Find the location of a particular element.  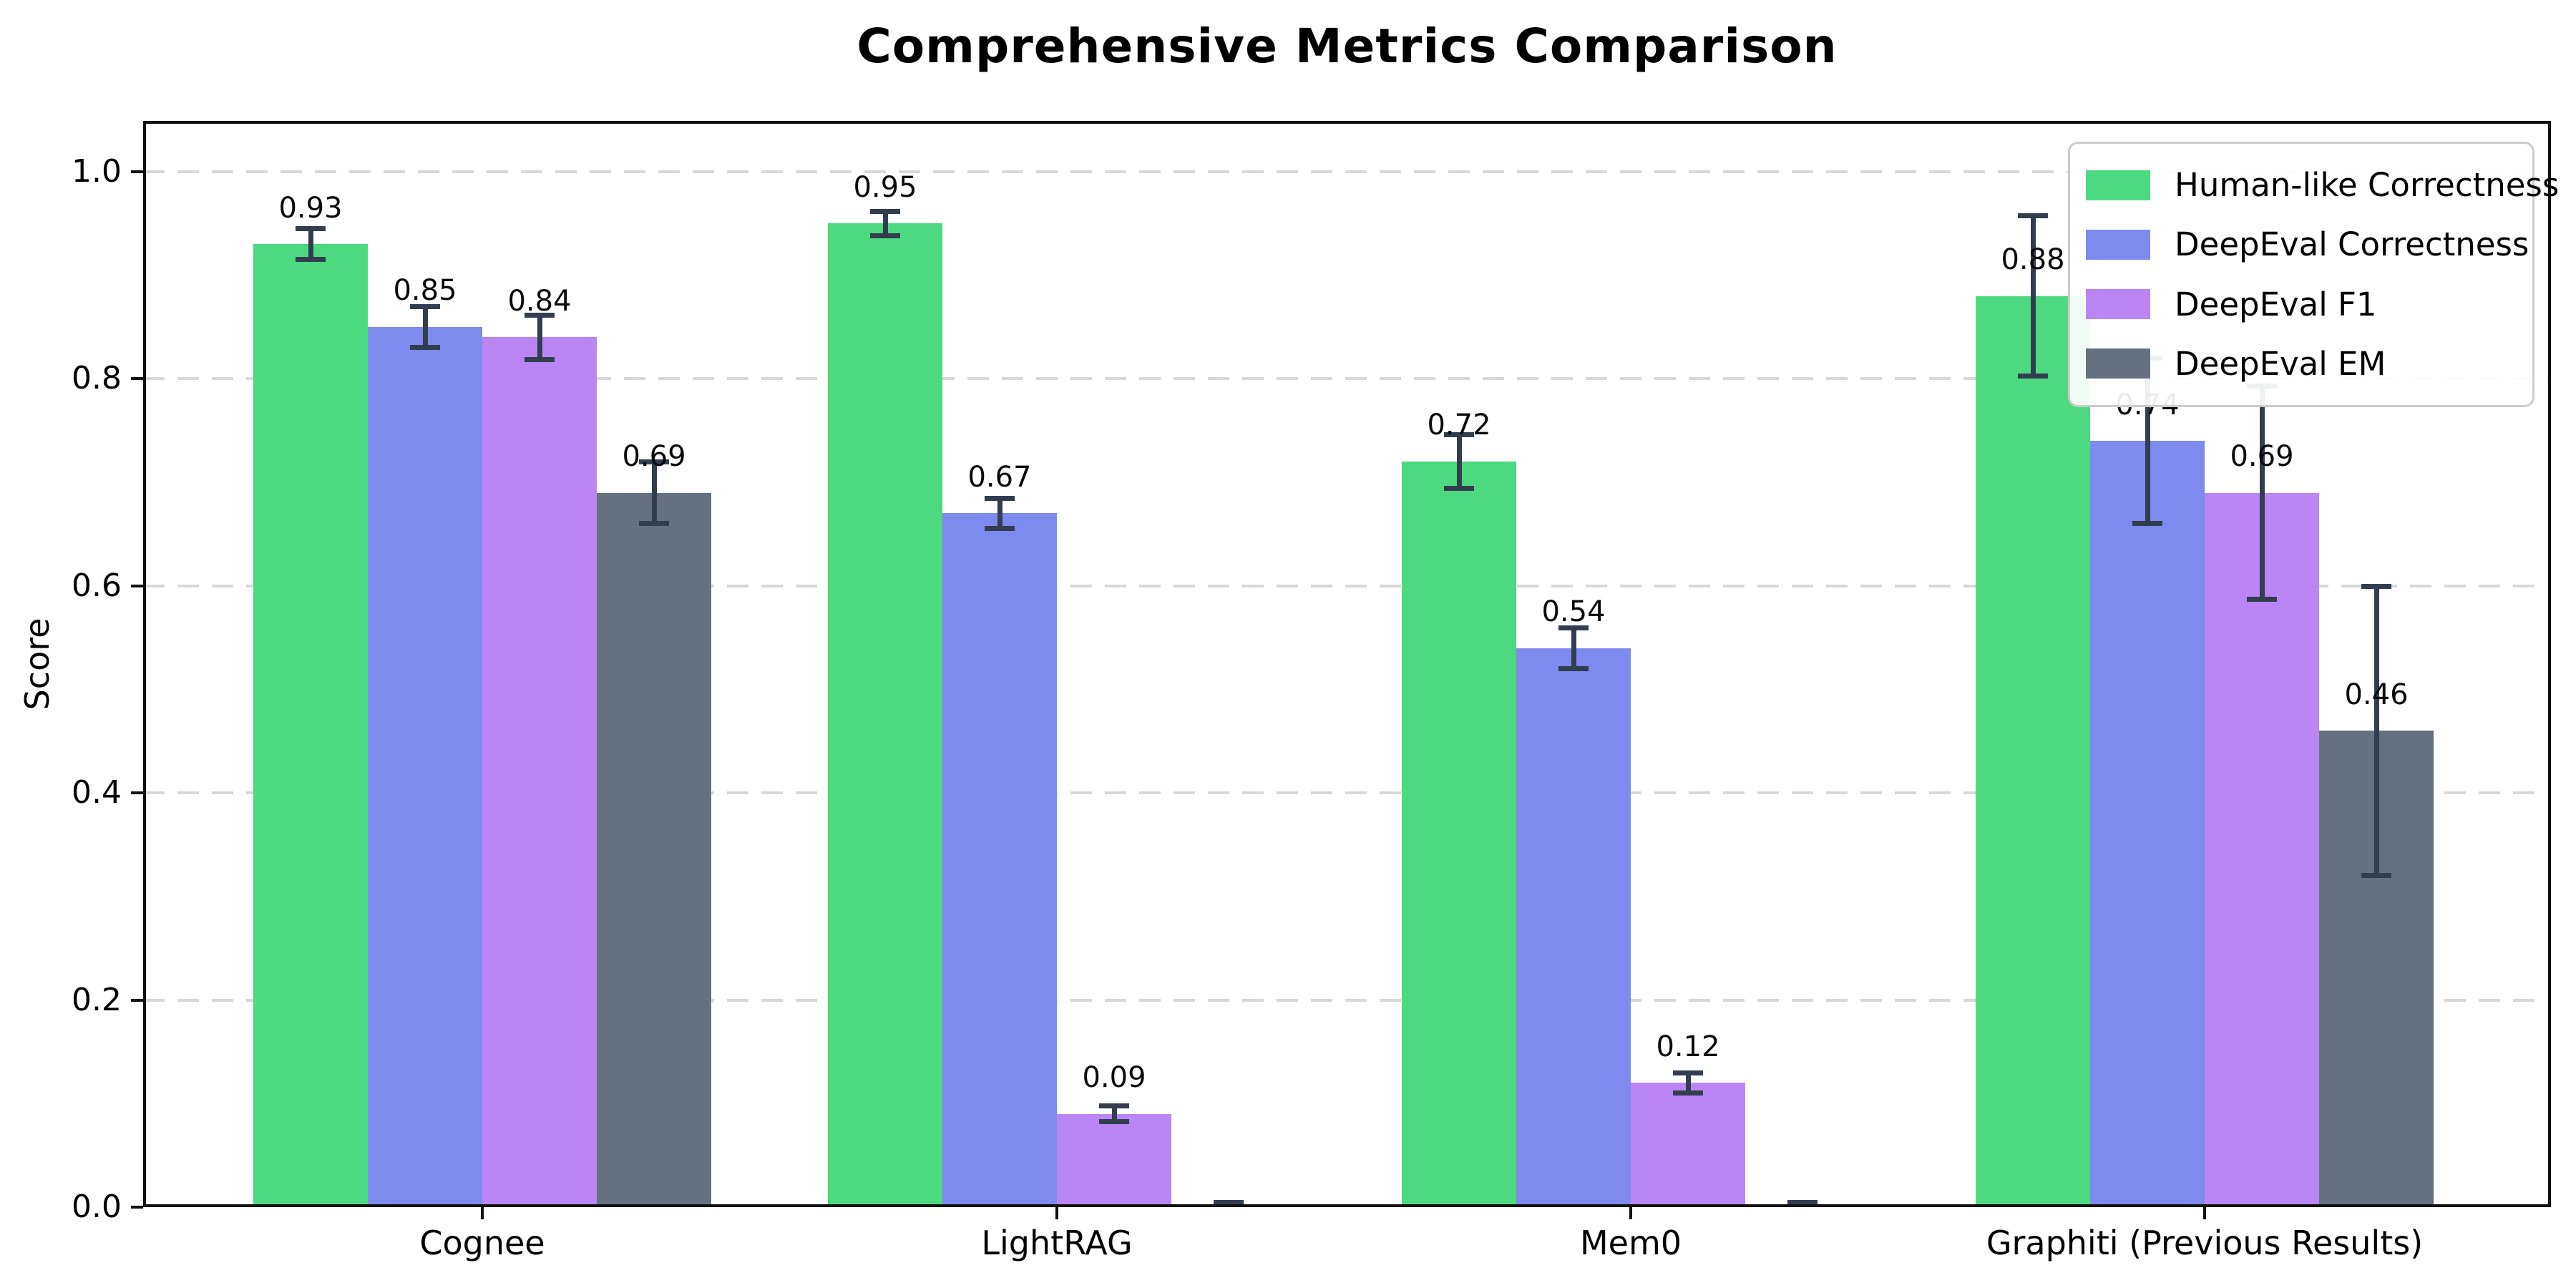

error-cap-top-deepeval-correctness-lightrag is located at coordinates (1000, 498).